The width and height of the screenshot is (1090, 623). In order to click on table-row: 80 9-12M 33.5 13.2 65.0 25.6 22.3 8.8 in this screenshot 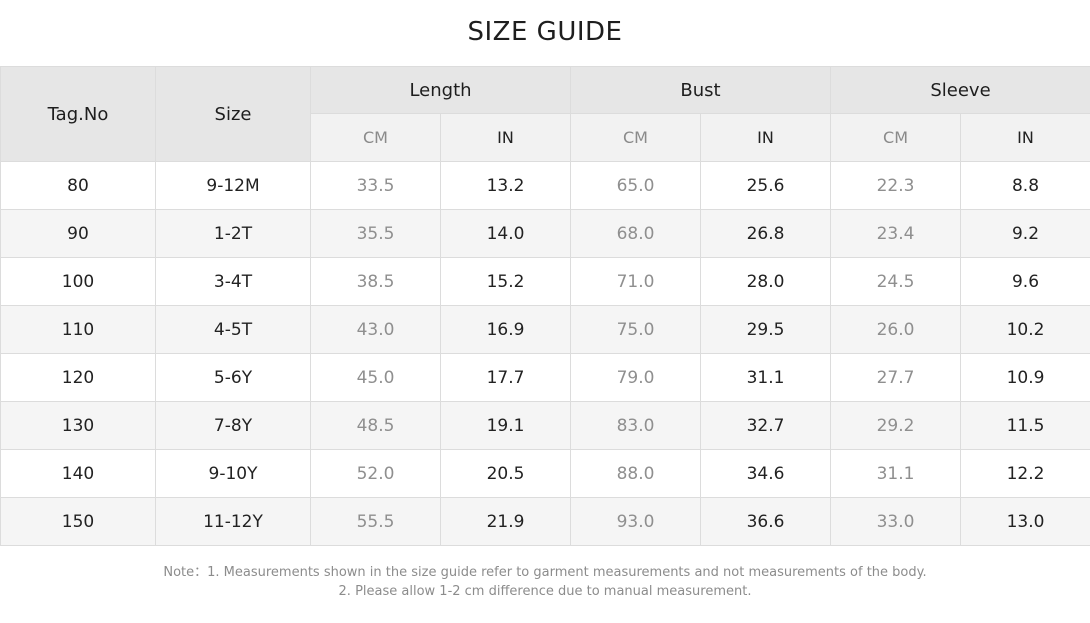, I will do `click(545, 185)`.